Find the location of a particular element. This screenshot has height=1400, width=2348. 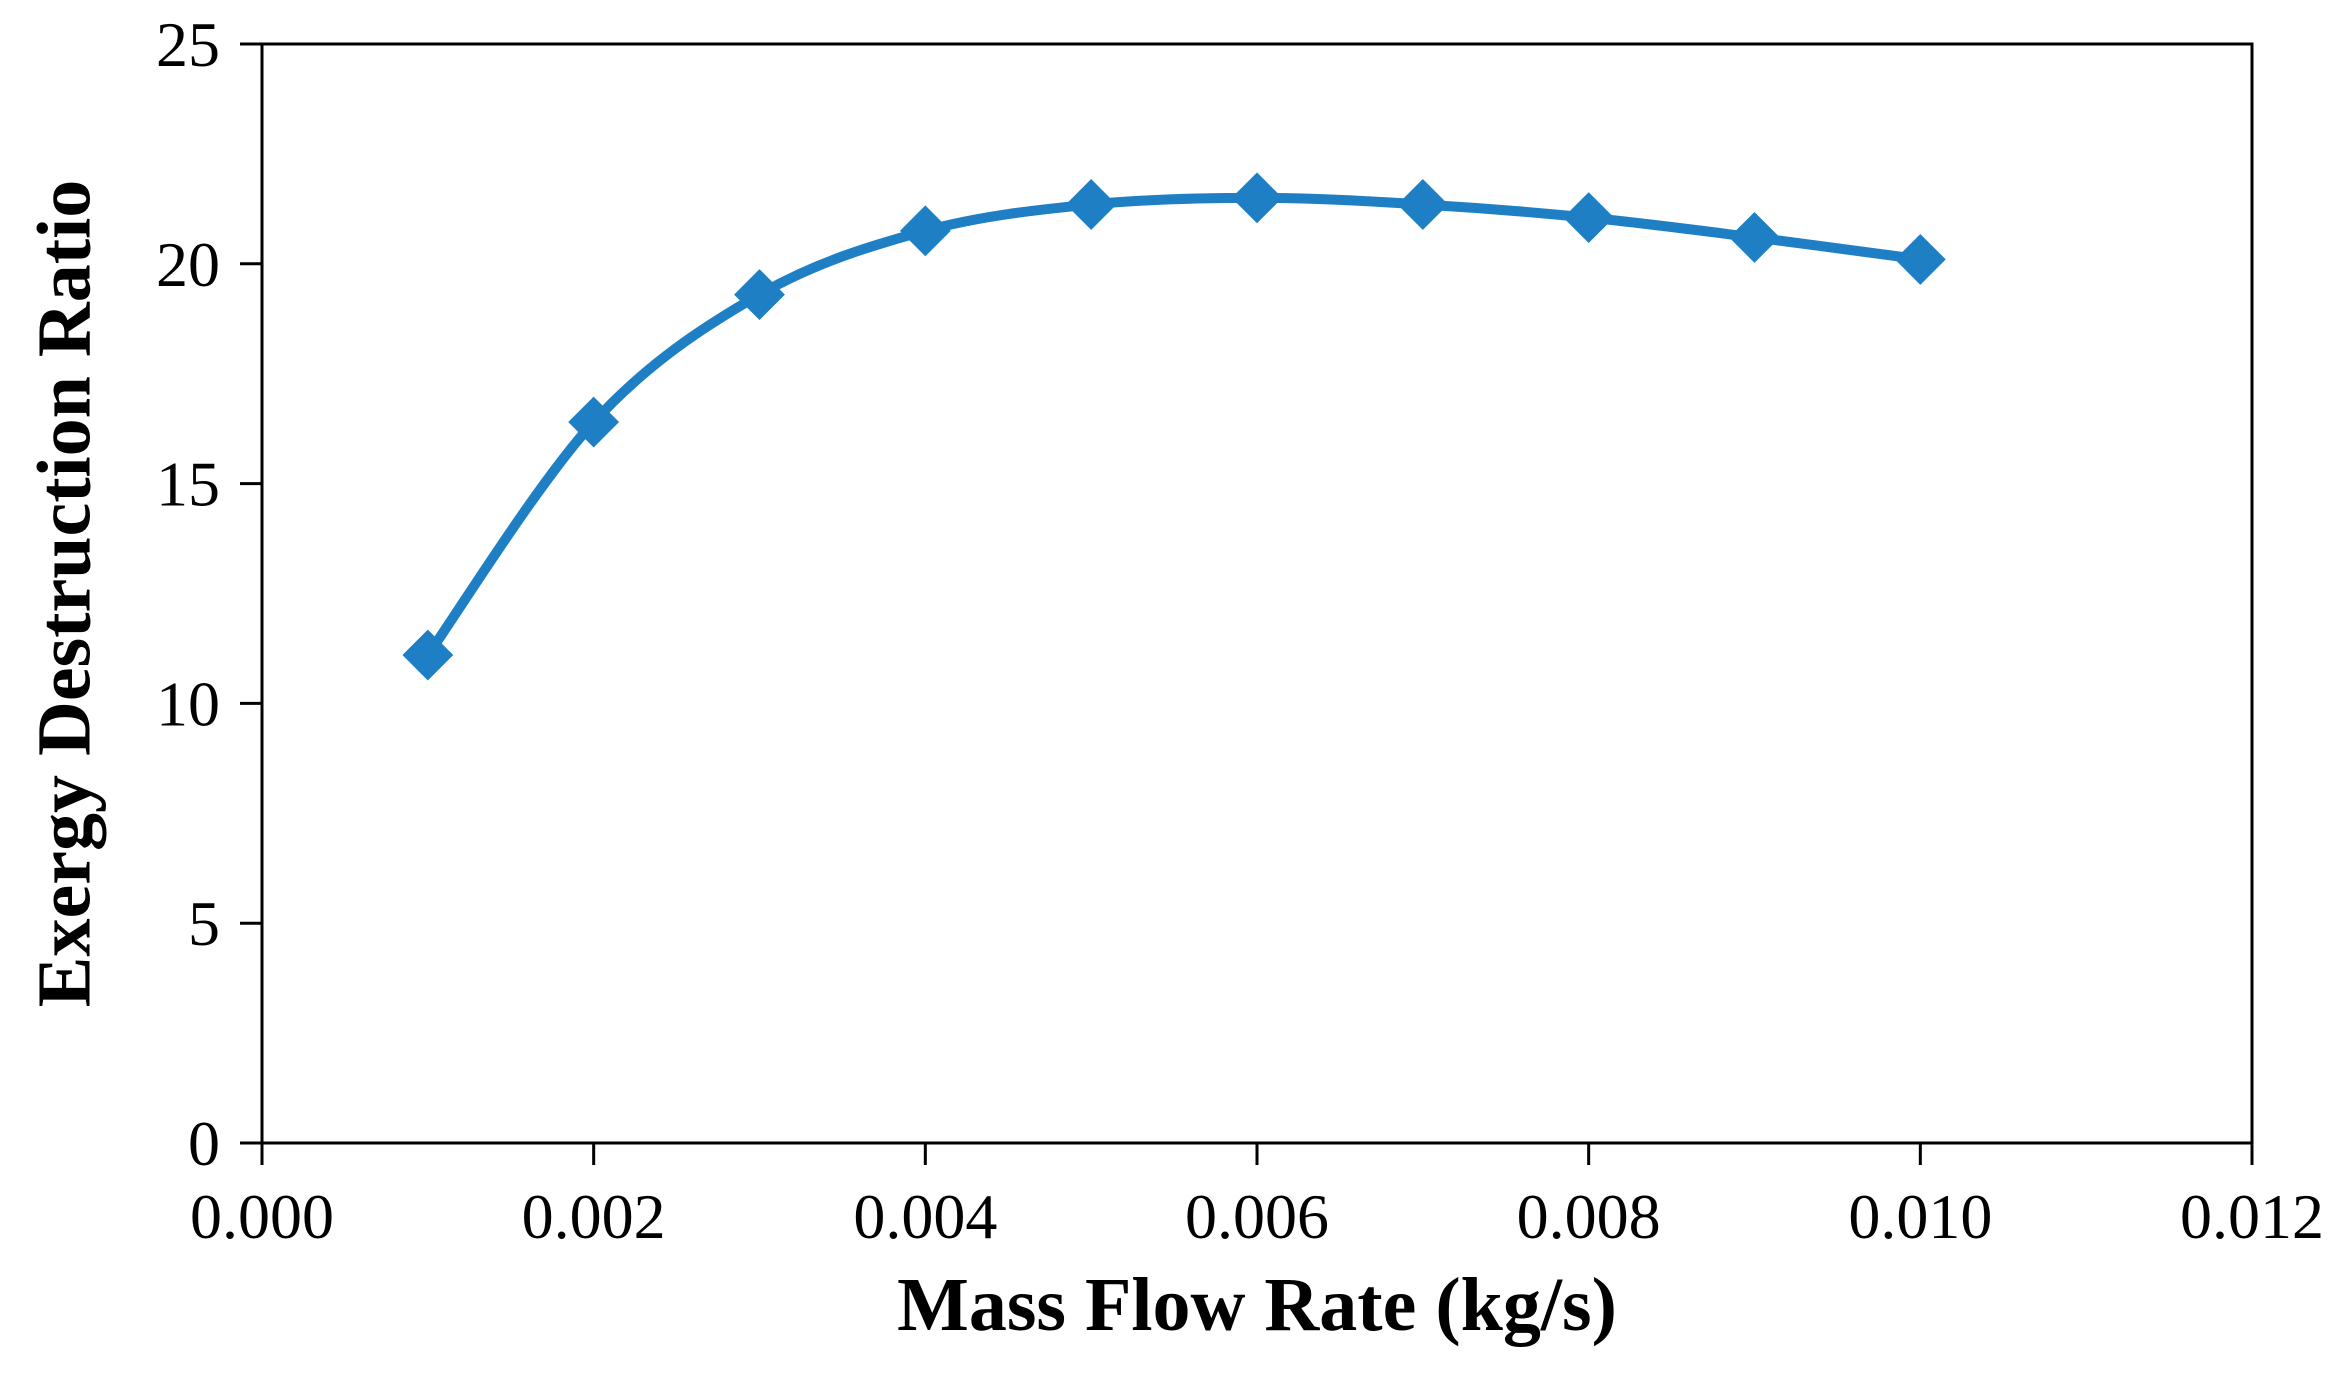

y-tick-label: 5 is located at coordinates (204, 923).